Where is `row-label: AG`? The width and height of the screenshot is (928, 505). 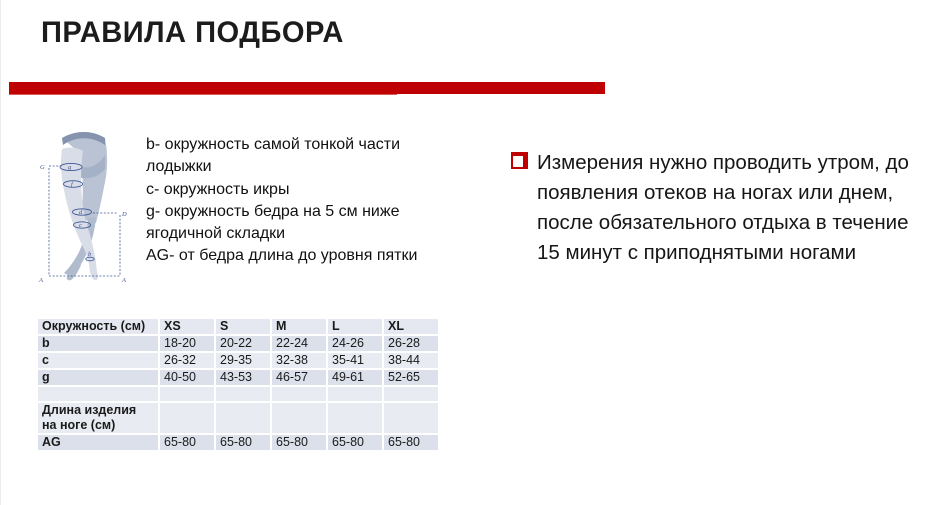
row-label: AG is located at coordinates (98, 442).